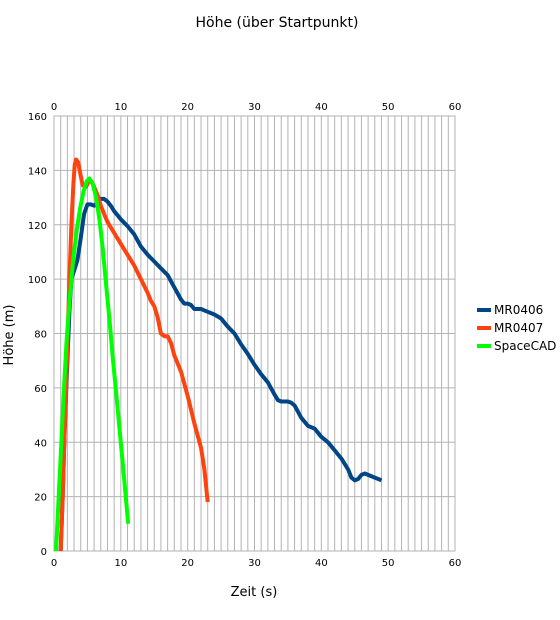 This screenshot has width=560, height=620. I want to click on series-line-spacecad, so click(92, 364).